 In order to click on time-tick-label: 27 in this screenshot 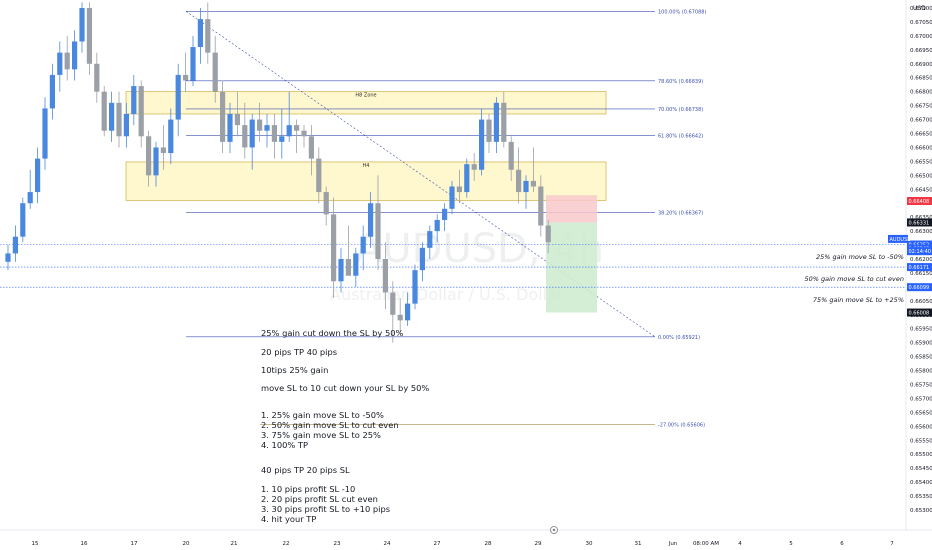, I will do `click(437, 544)`.